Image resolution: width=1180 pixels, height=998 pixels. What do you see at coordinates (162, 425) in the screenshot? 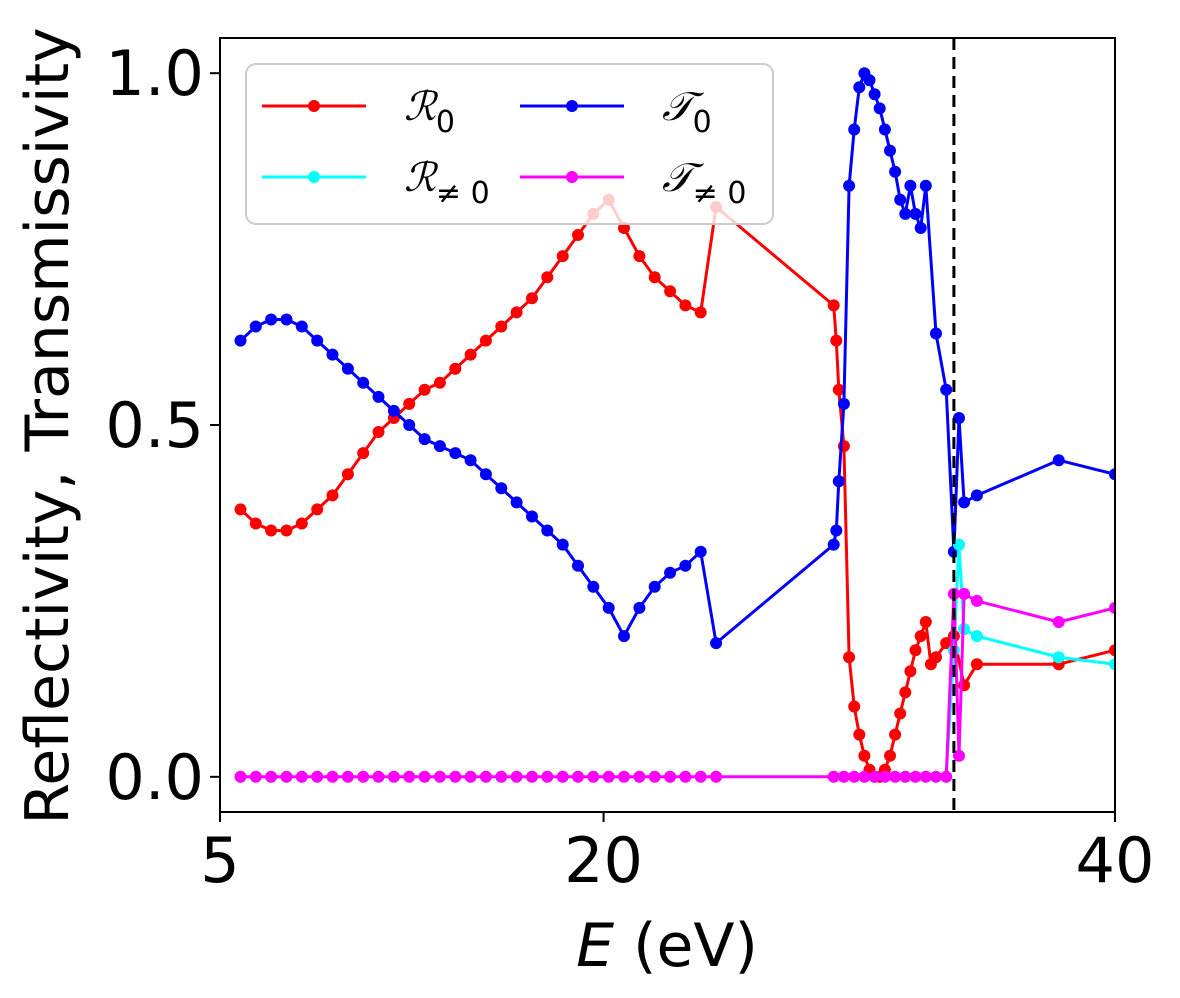
I see `y-axis-ticks: 0.0 0.5 1.0` at bounding box center [162, 425].